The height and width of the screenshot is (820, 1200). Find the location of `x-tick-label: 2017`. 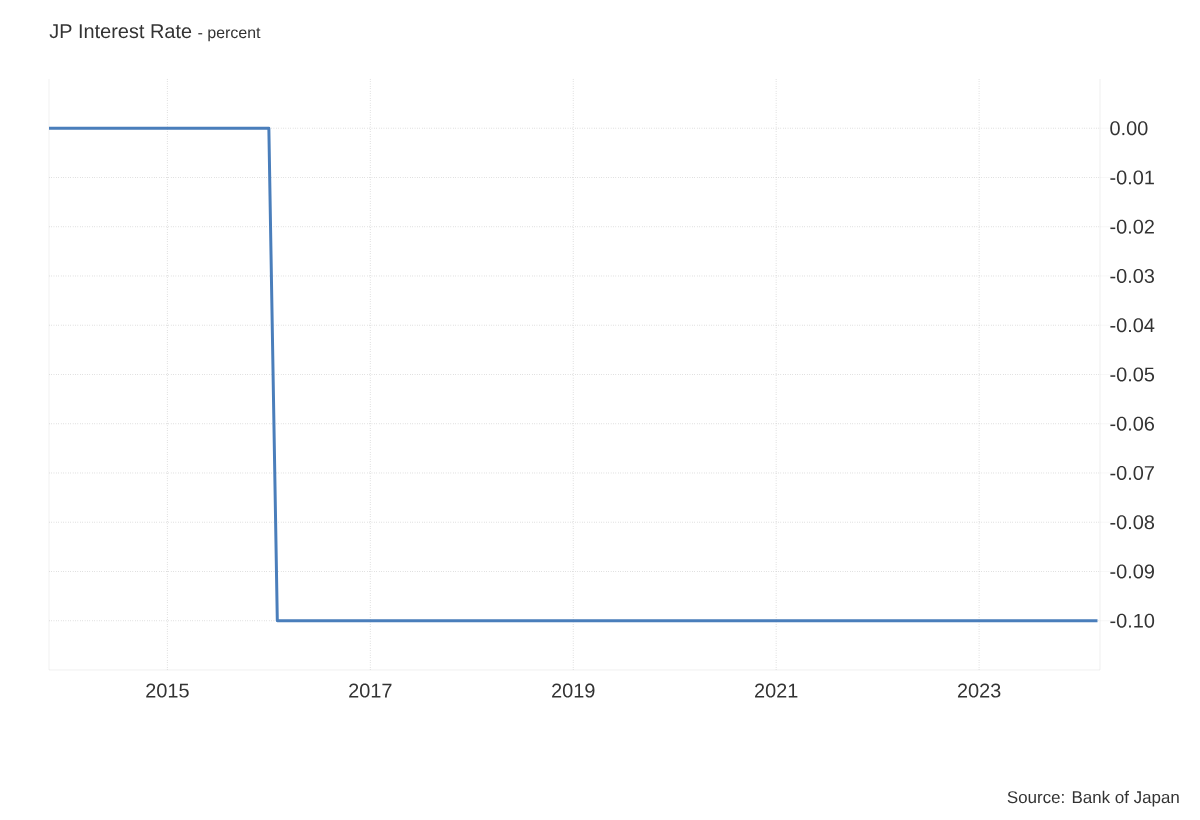

x-tick-label: 2017 is located at coordinates (370, 690).